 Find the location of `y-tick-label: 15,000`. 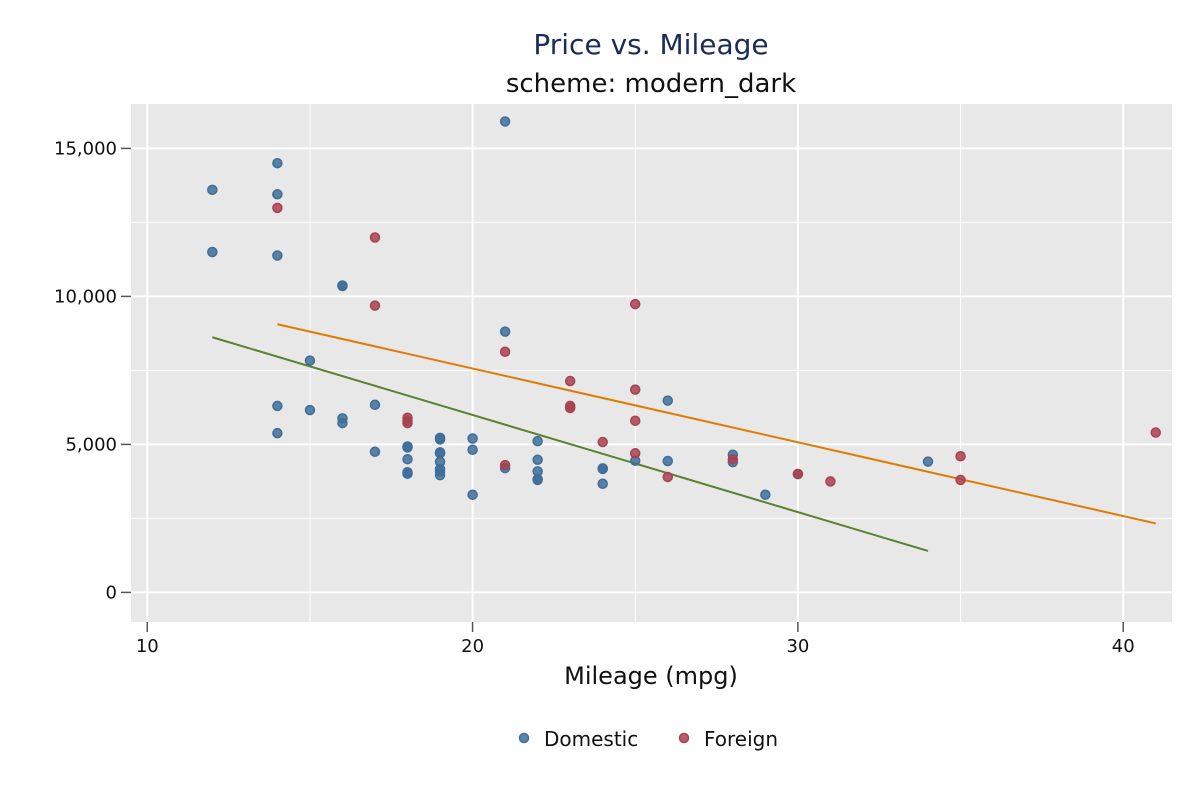

y-tick-label: 15,000 is located at coordinates (85, 148).